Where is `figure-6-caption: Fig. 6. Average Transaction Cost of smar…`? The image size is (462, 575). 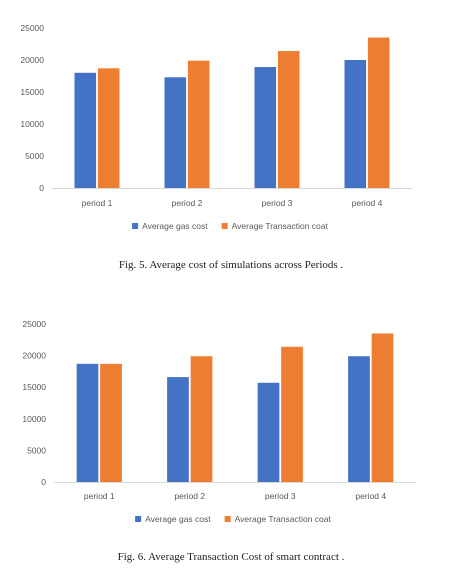 figure-6-caption: Fig. 6. Average Transaction Cost of smar… is located at coordinates (231, 557).